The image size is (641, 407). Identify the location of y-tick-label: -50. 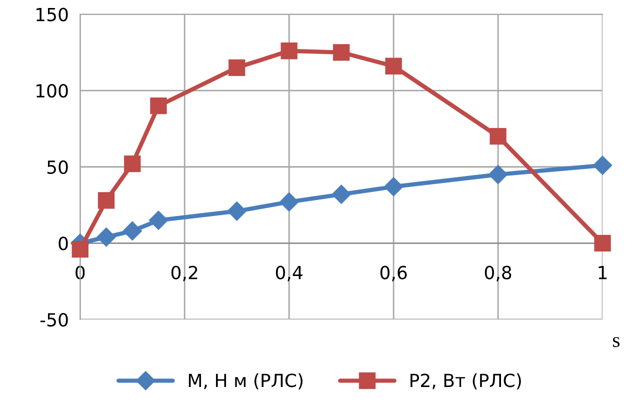
(54, 319).